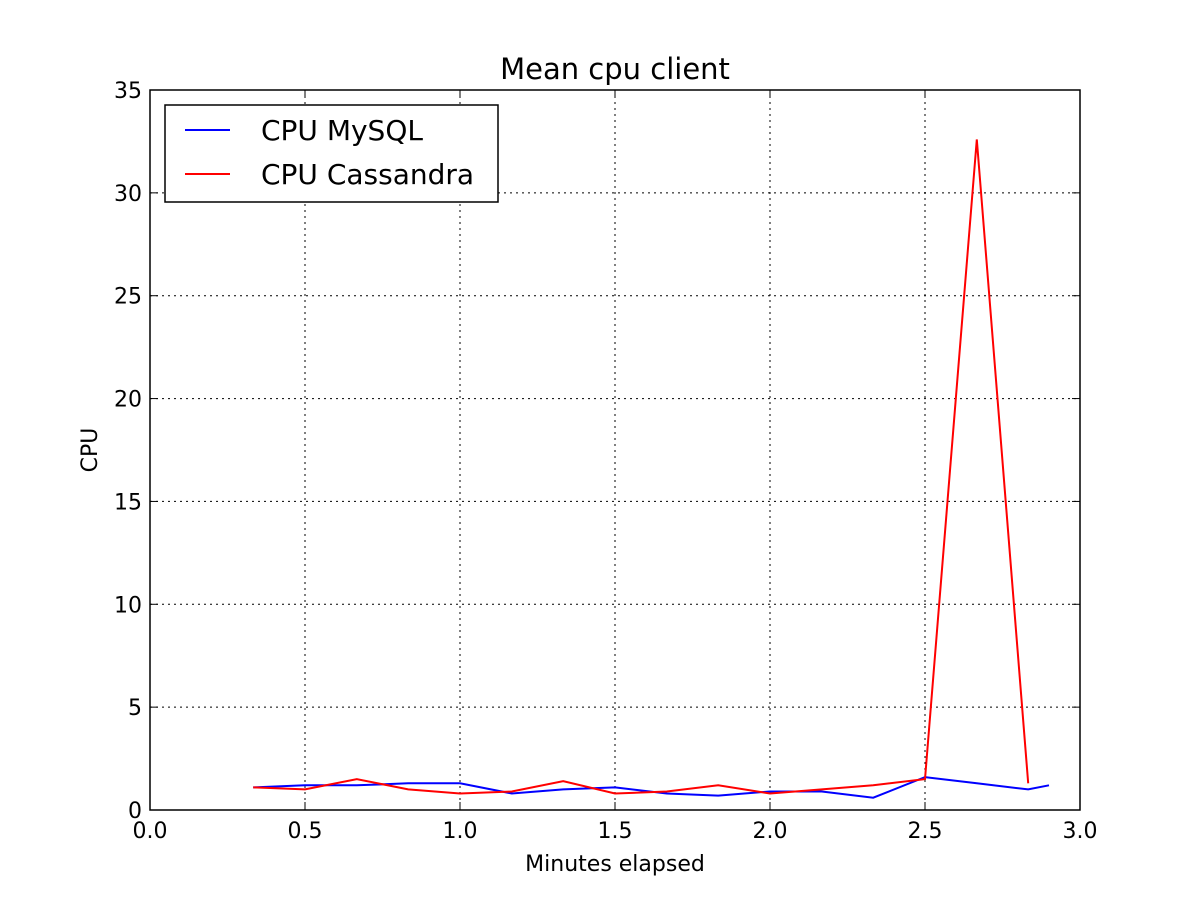 The height and width of the screenshot is (900, 1200). Describe the element at coordinates (128, 605) in the screenshot. I see `y-tick-label: 10` at that location.